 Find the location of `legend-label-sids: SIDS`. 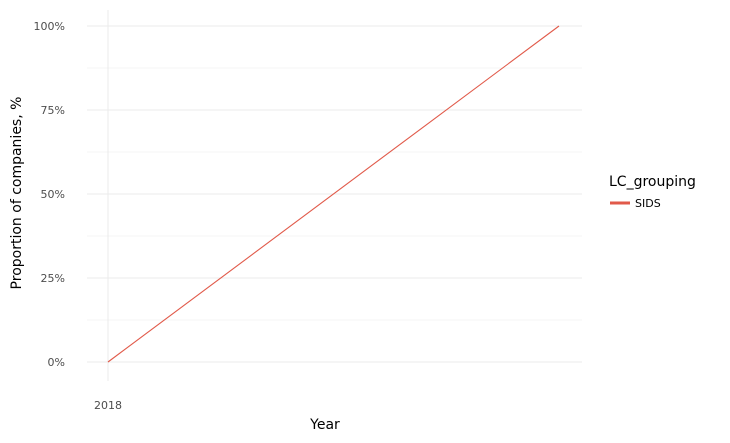

legend-label-sids: SIDS is located at coordinates (648, 203).